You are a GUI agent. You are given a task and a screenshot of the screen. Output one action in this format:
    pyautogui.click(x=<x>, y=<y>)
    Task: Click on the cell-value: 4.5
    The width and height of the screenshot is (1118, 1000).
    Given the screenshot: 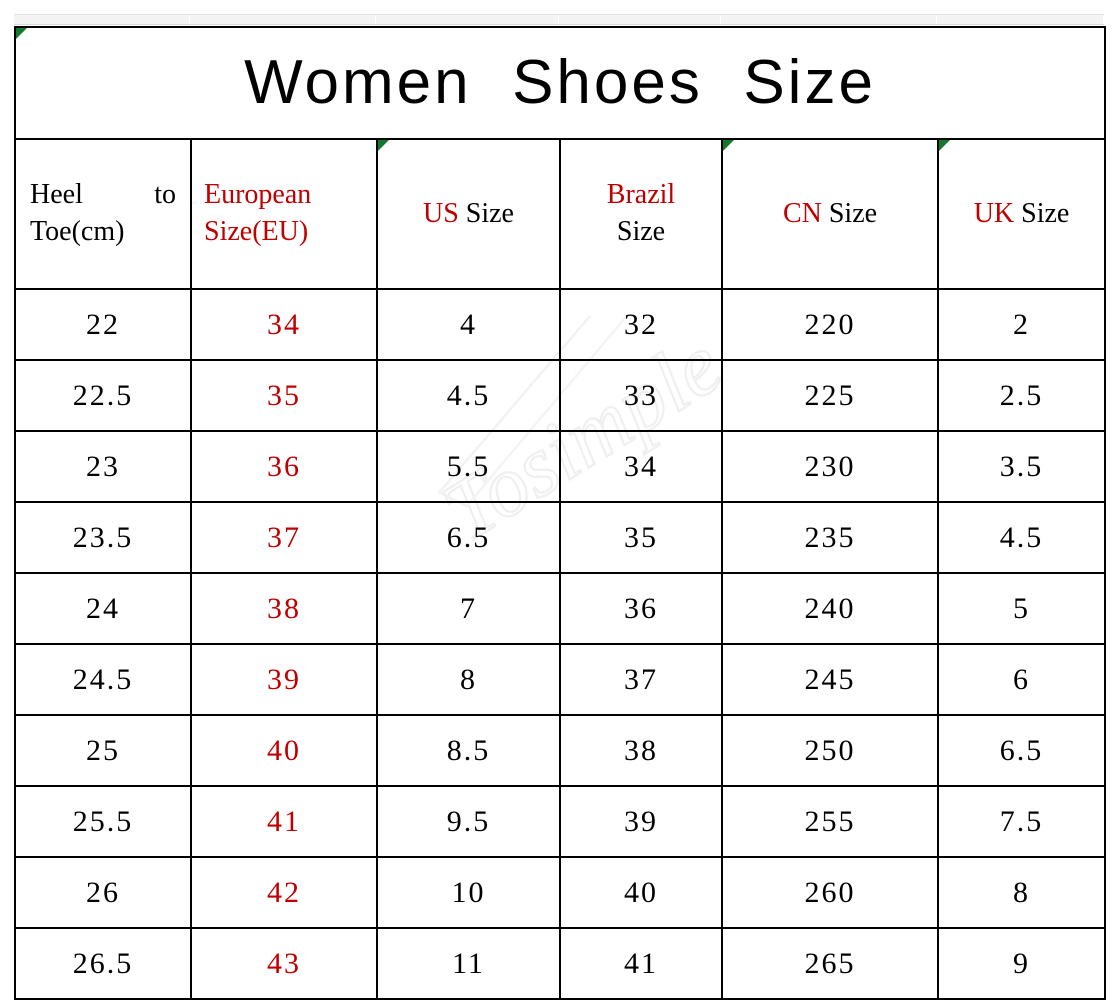 What is the action you would take?
    pyautogui.click(x=468, y=395)
    